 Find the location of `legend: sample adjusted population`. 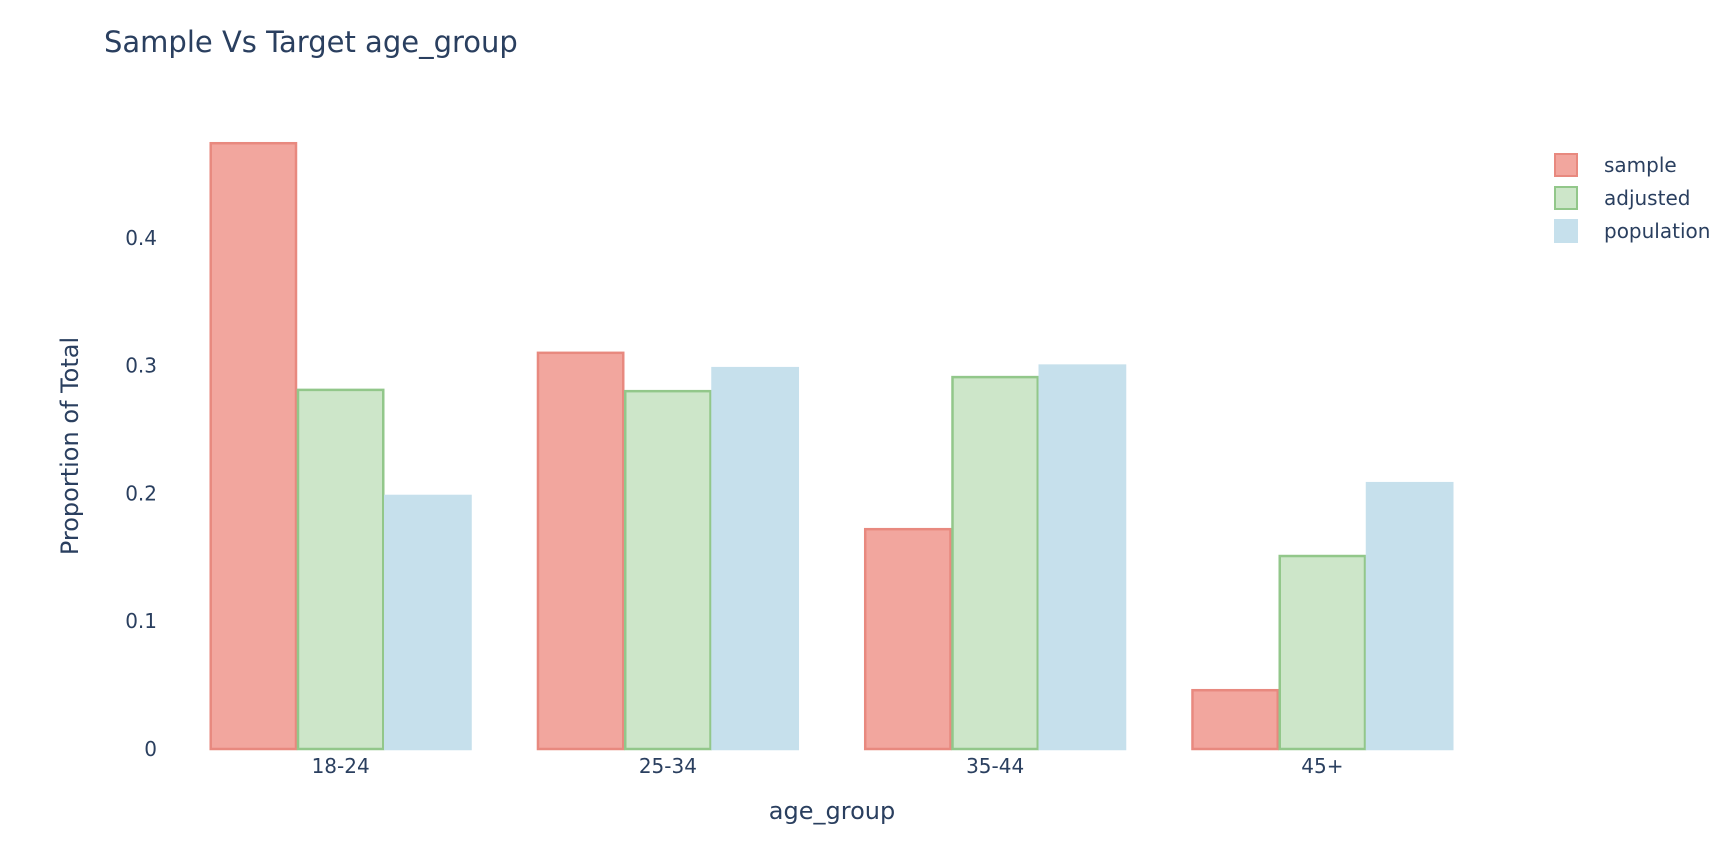

legend: sample adjusted population is located at coordinates (1632, 198).